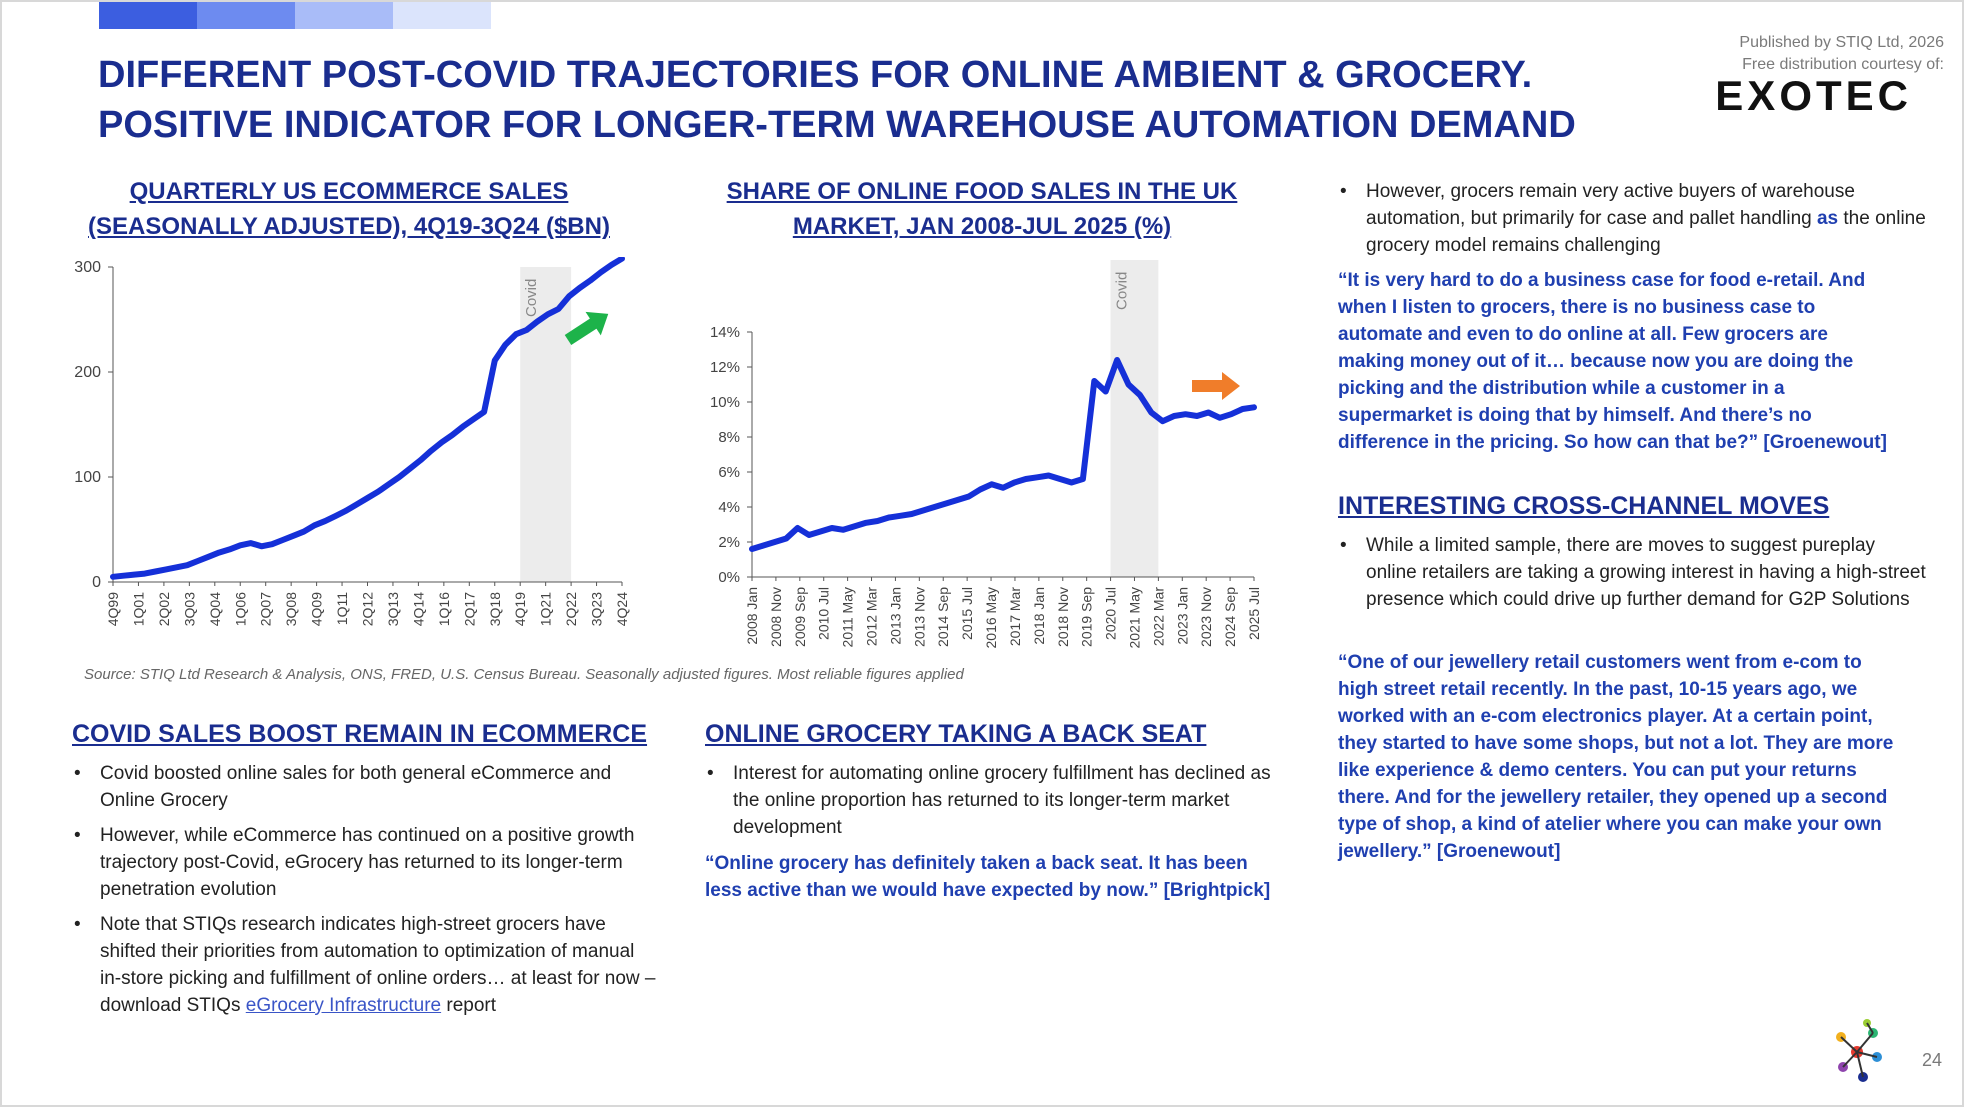  What do you see at coordinates (469, 1005) in the screenshot?
I see `bullet-text: report` at bounding box center [469, 1005].